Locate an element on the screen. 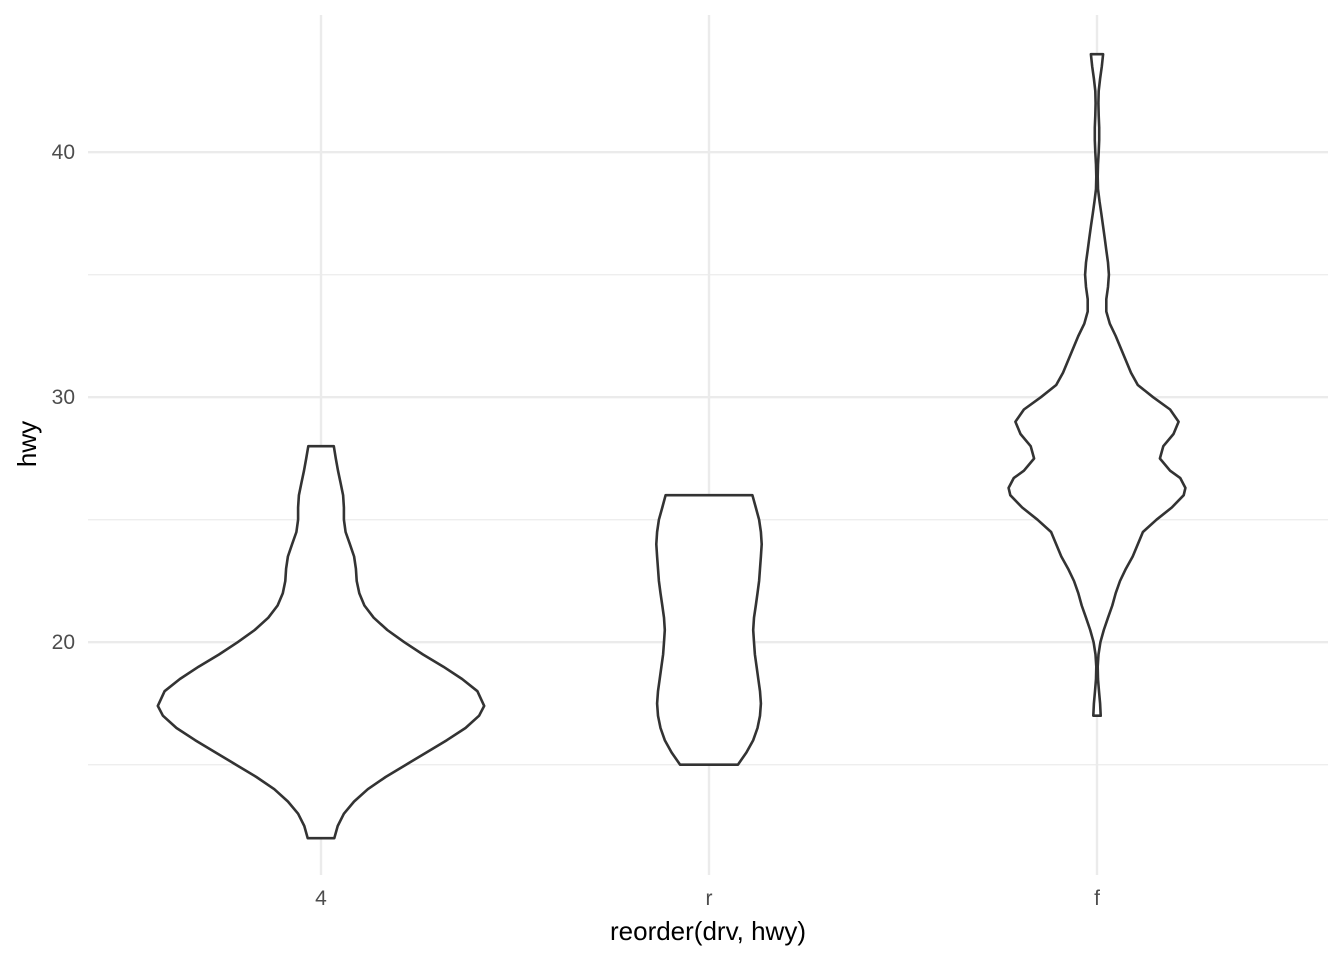 The image size is (1344, 960). x-tick-label-0: 4 is located at coordinates (321, 898).